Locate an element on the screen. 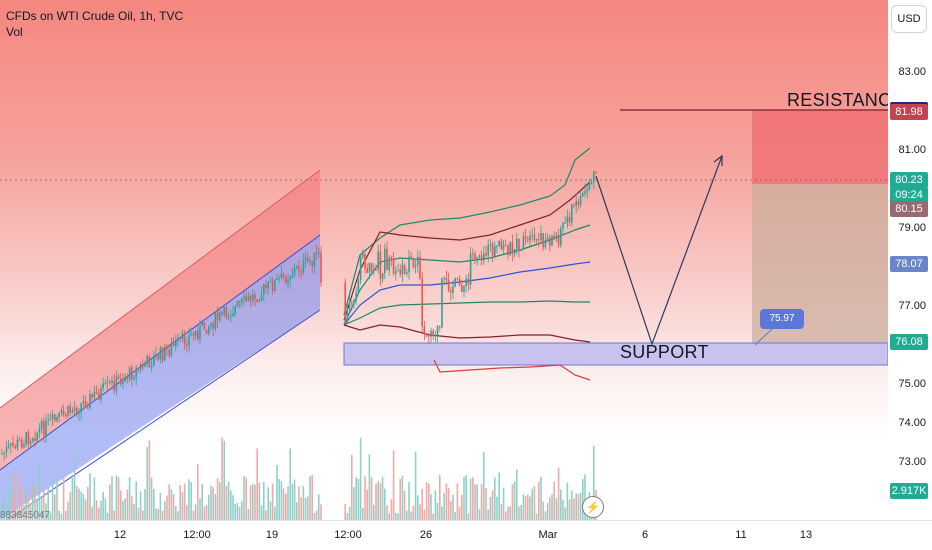 The width and height of the screenshot is (932, 550). time-tick: 11 is located at coordinates (741, 535).